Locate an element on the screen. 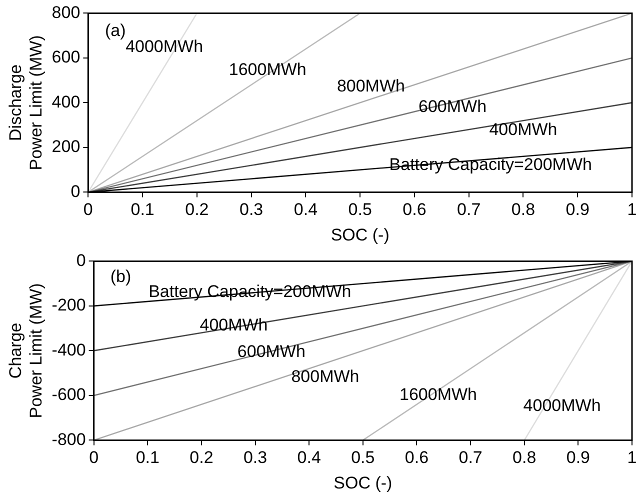 The image size is (644, 496). y-tick-label: -600 is located at coordinates (69, 394).